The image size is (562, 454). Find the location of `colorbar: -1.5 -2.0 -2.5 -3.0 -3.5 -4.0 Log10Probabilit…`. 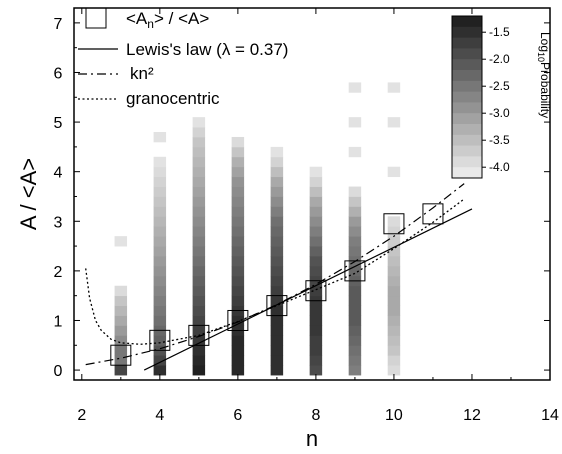

colorbar: -1.5 -2.0 -2.5 -3.0 -3.5 -4.0 Log10Probabilit… is located at coordinates (501, 97).